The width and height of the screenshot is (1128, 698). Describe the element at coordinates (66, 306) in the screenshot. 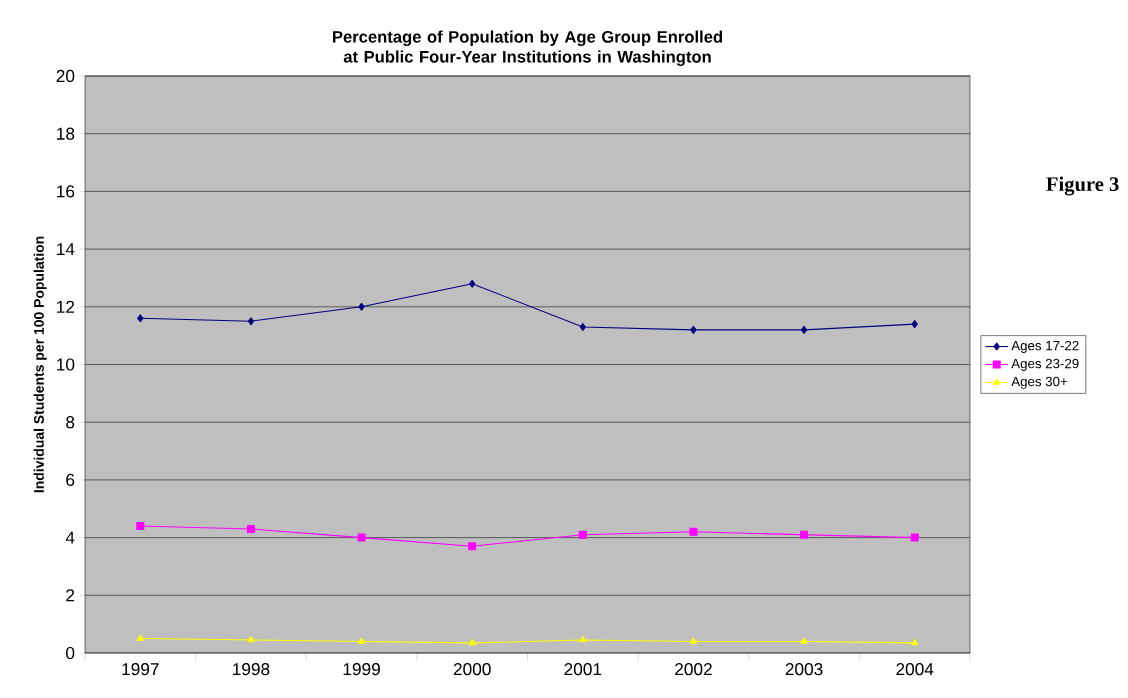

I see `y-tick-label: 12` at that location.